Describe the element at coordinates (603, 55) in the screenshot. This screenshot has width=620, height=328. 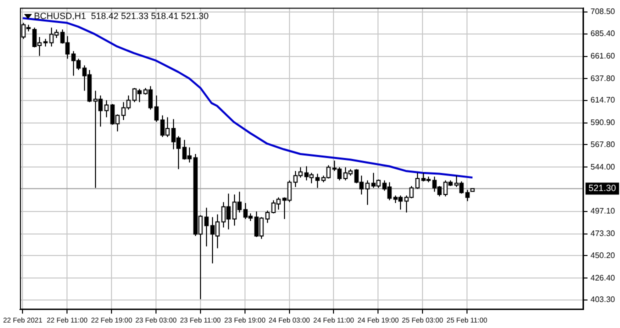
I see `y-tick-label: 661.60` at that location.